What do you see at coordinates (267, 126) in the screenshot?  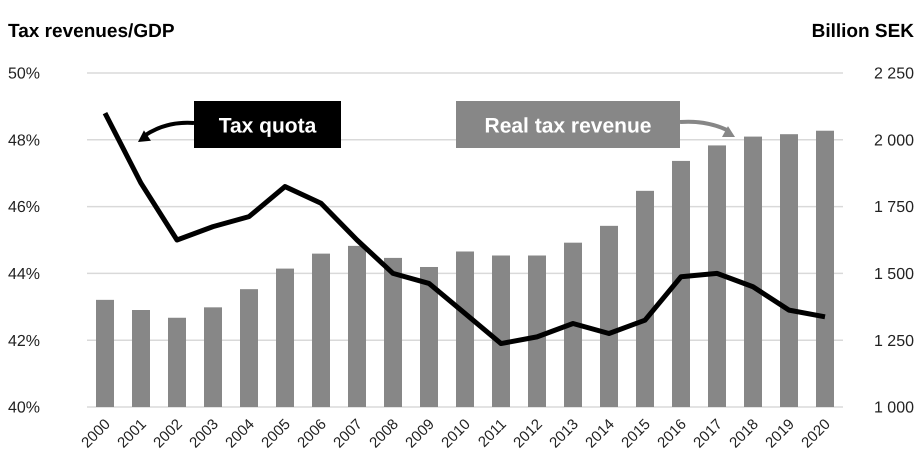 I see `legend-label: Tax quota` at bounding box center [267, 126].